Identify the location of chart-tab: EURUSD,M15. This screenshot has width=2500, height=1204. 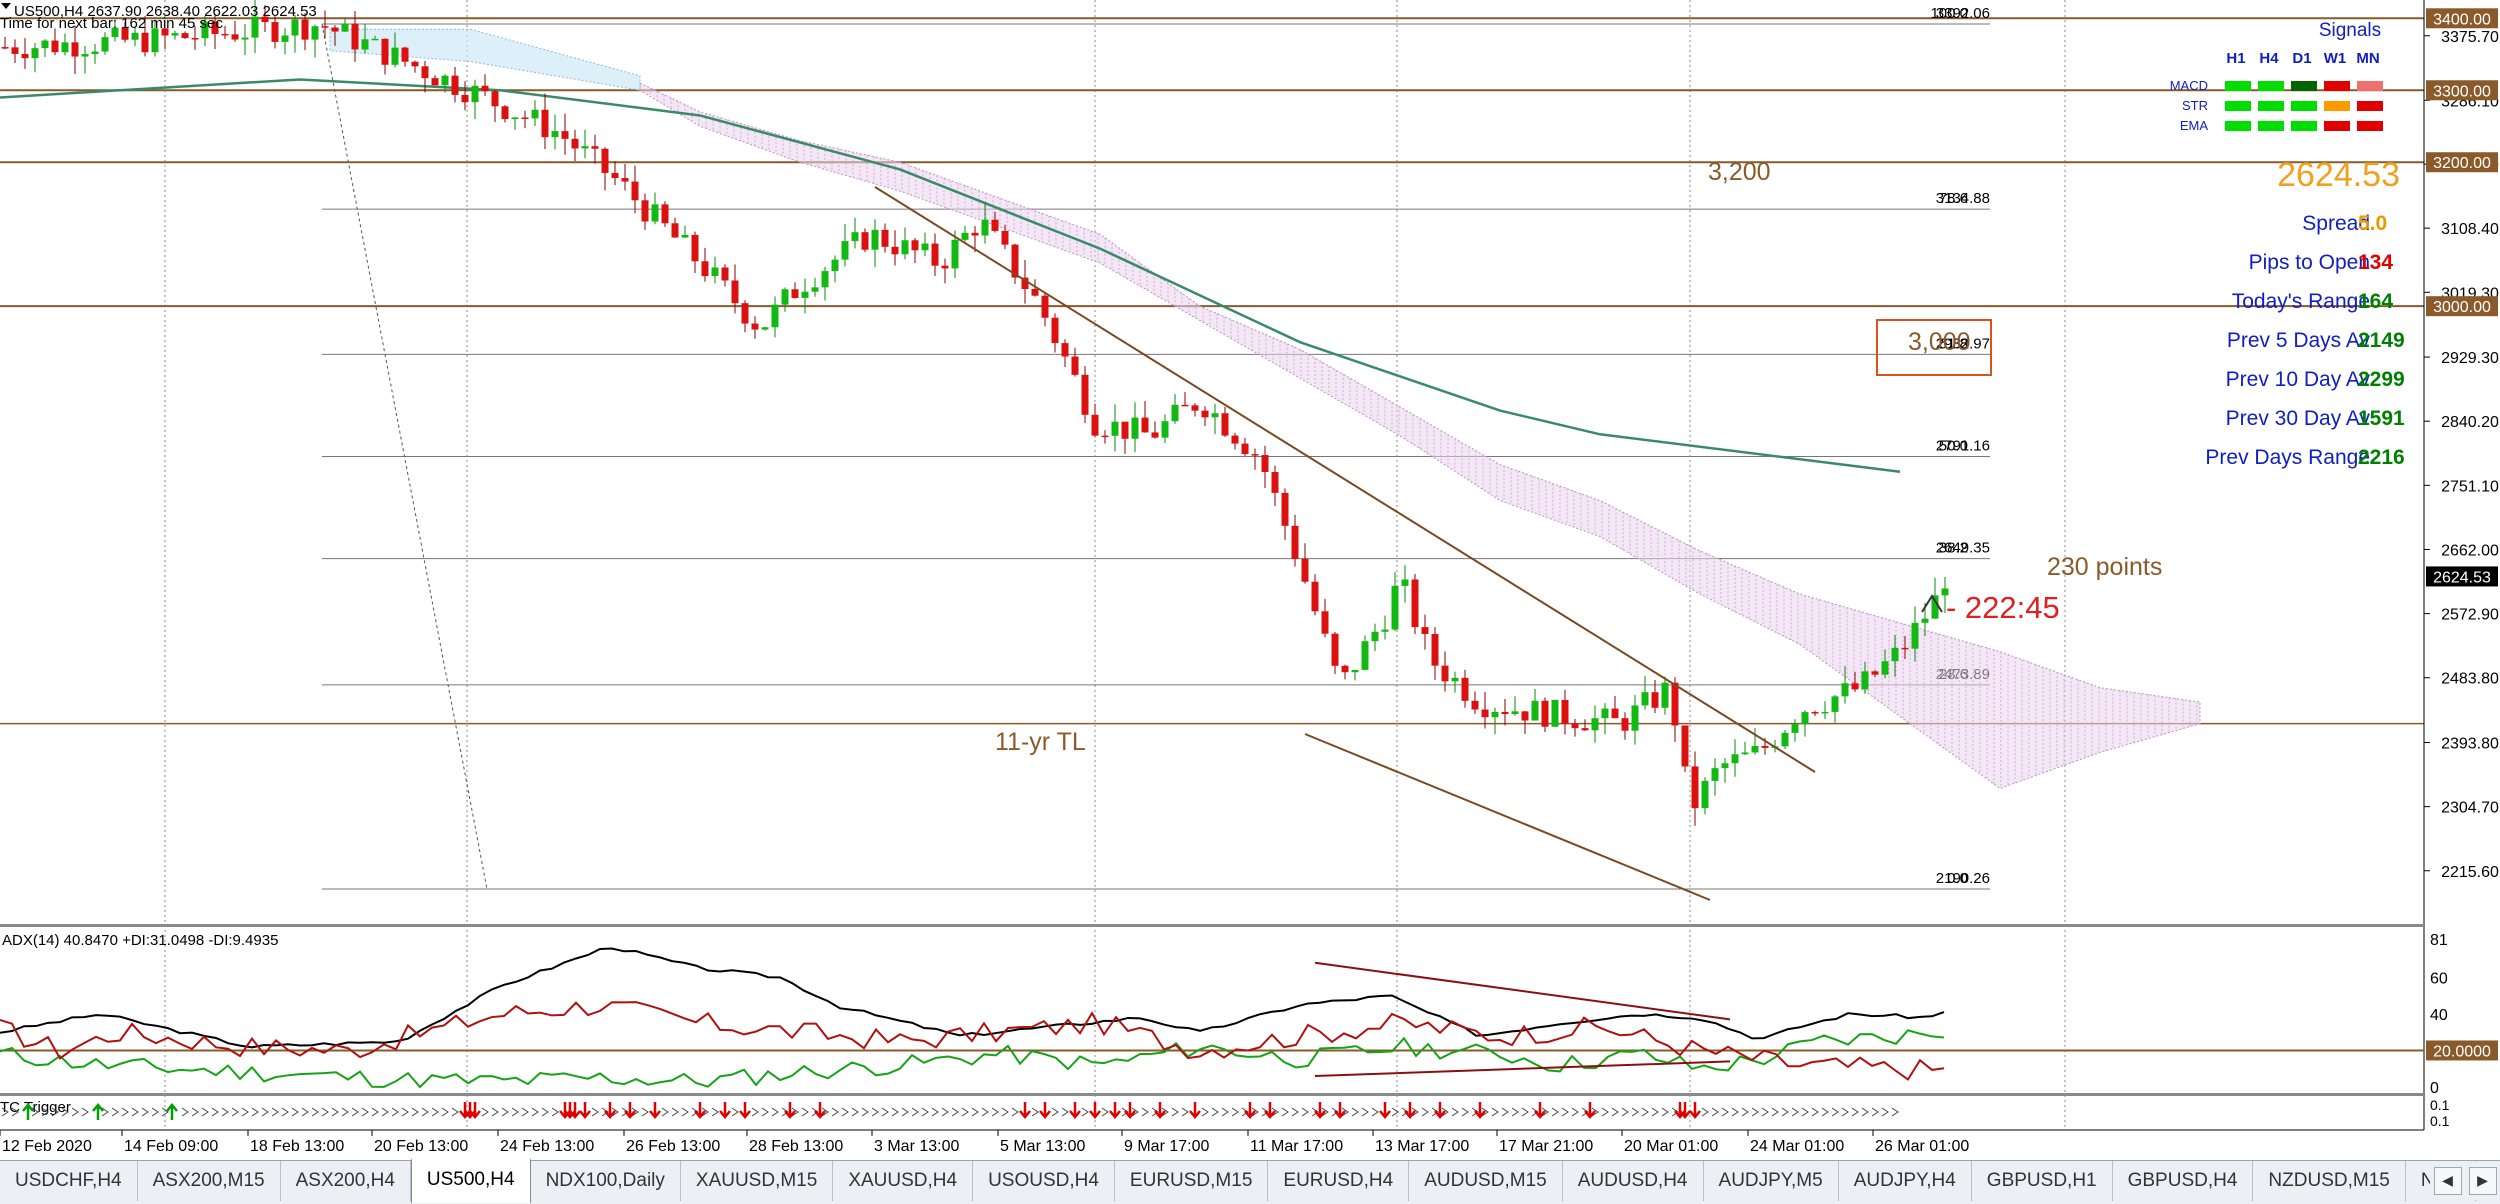
(1192, 1181).